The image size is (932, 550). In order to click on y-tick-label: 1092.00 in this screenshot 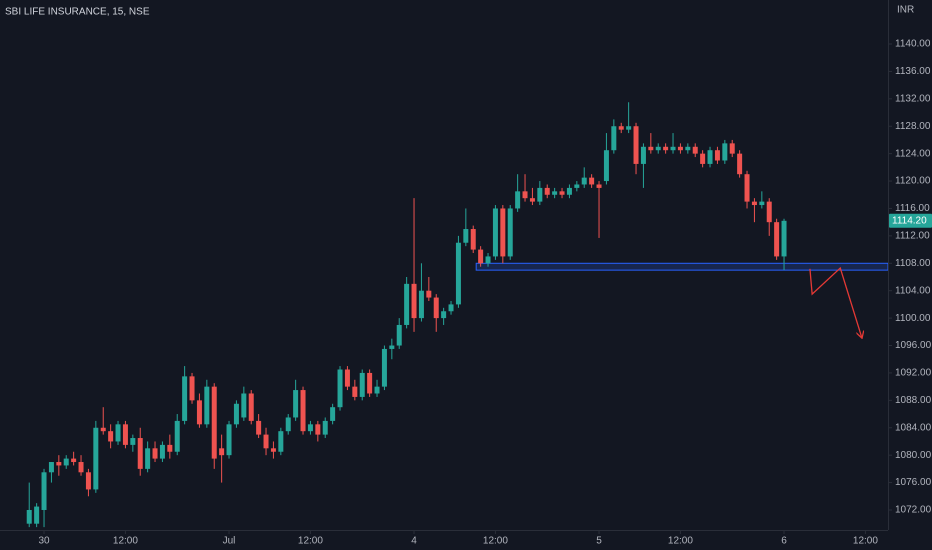, I will do `click(913, 373)`.